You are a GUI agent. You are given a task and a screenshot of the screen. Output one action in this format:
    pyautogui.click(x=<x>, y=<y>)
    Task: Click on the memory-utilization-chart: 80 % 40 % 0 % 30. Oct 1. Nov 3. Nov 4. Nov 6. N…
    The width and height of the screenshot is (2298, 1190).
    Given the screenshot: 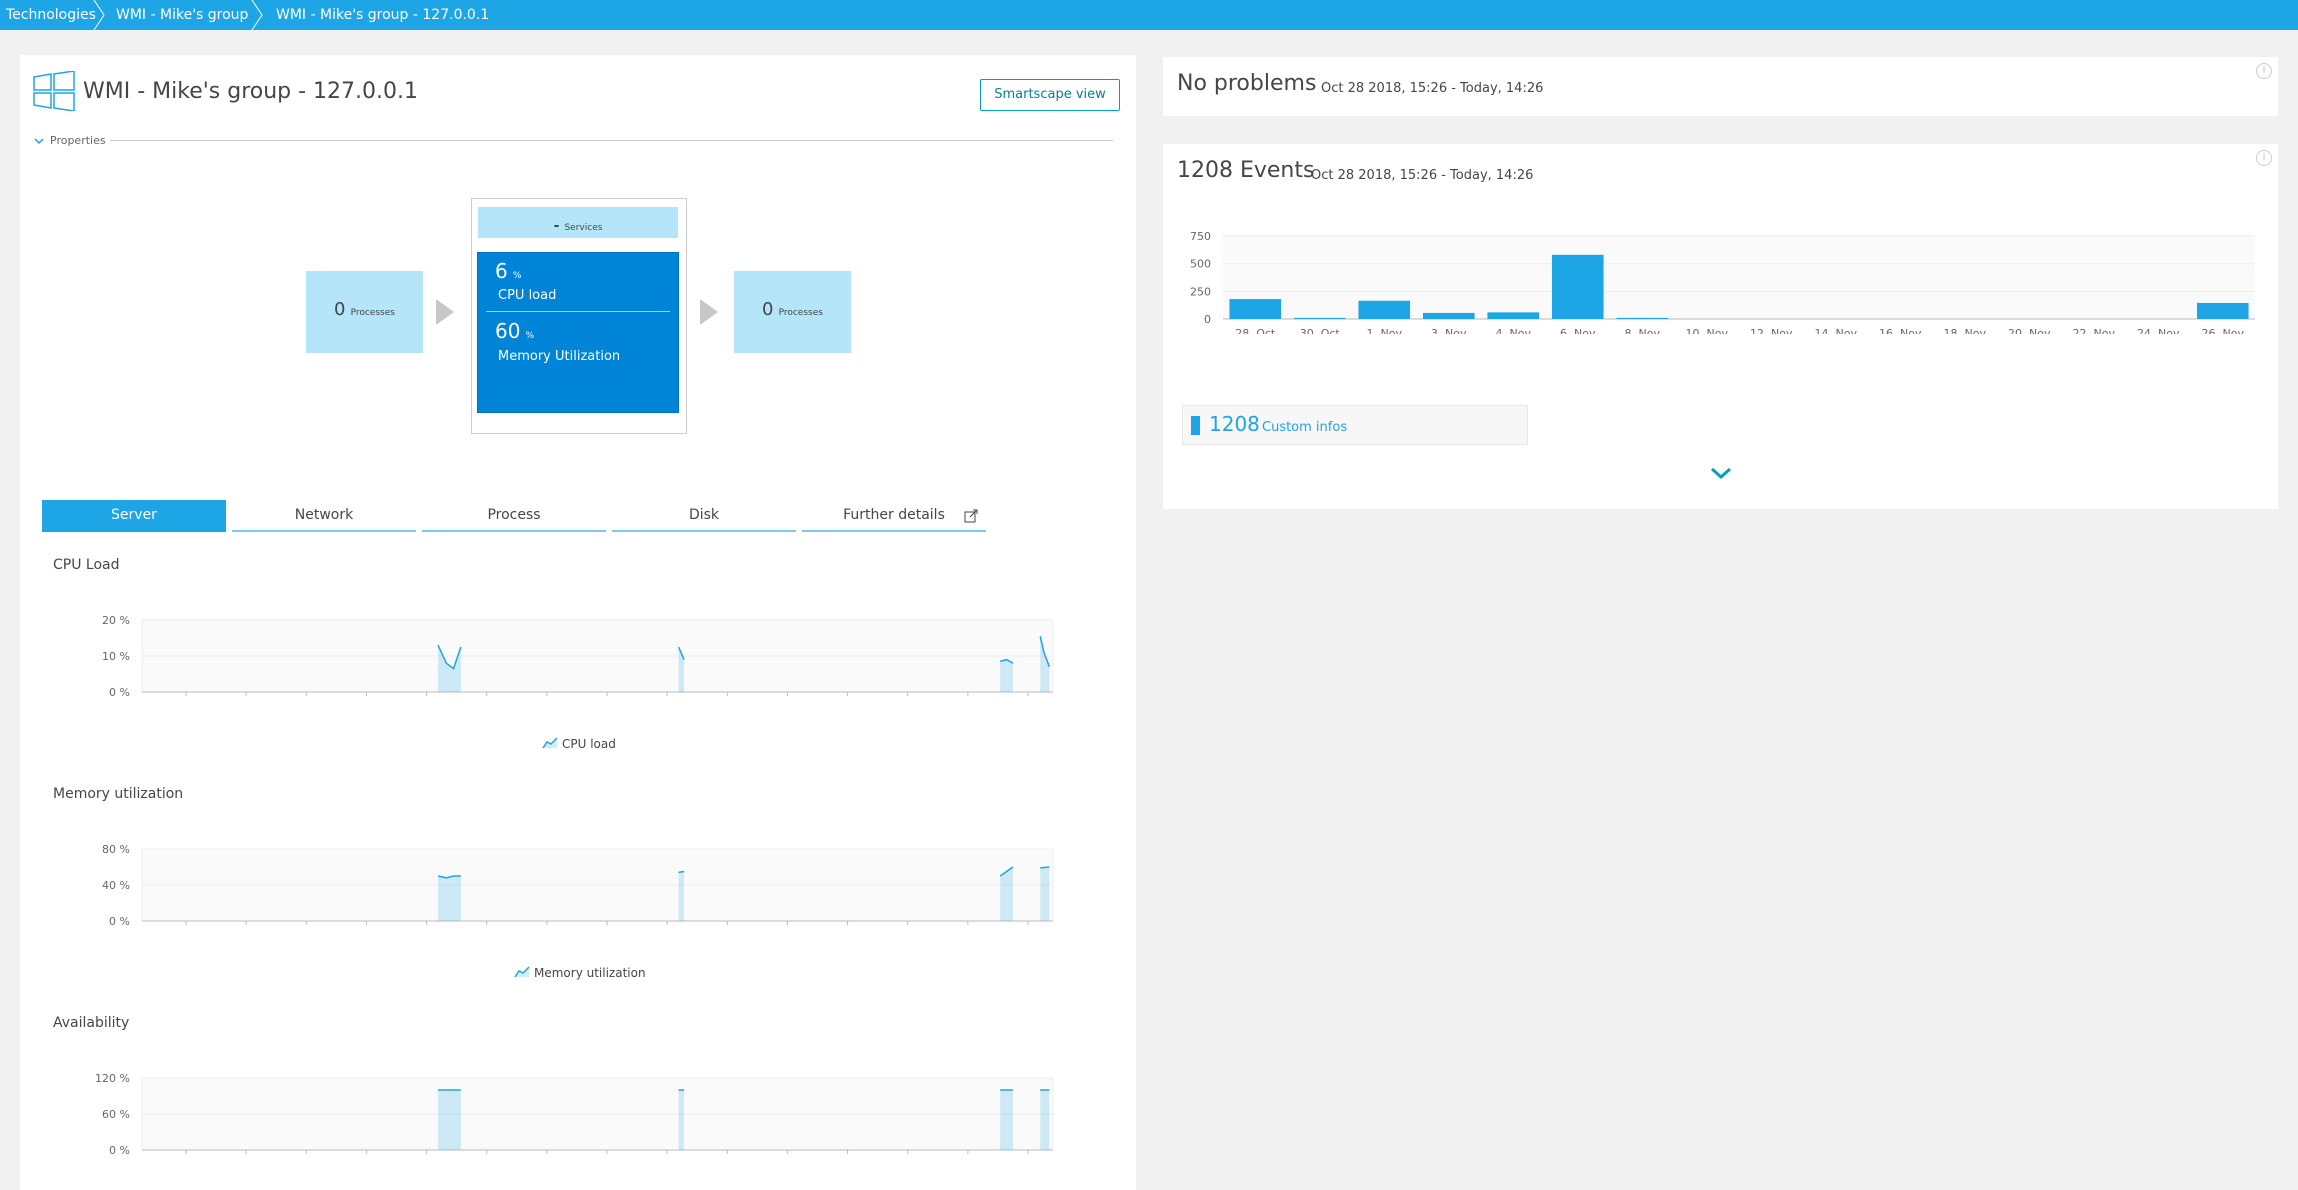 What is the action you would take?
    pyautogui.click(x=578, y=887)
    